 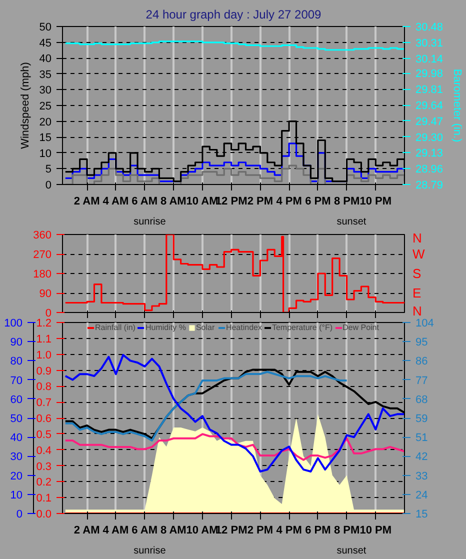 What do you see at coordinates (44, 403) in the screenshot?
I see `y-tick-label: 0.7` at bounding box center [44, 403].